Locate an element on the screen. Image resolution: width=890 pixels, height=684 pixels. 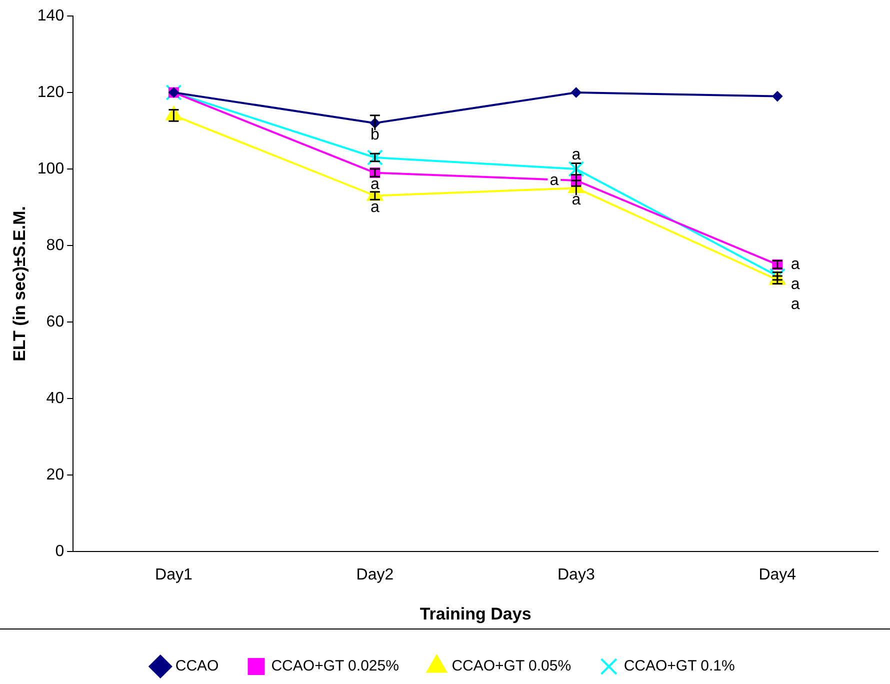
y-tick-label: 0 is located at coordinates (59, 551).